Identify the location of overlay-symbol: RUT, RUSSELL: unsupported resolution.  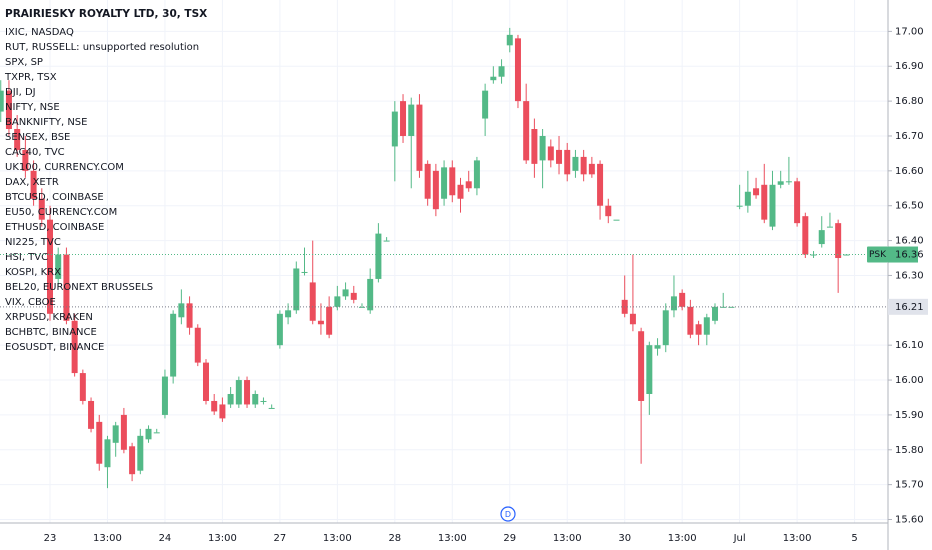
(102, 47).